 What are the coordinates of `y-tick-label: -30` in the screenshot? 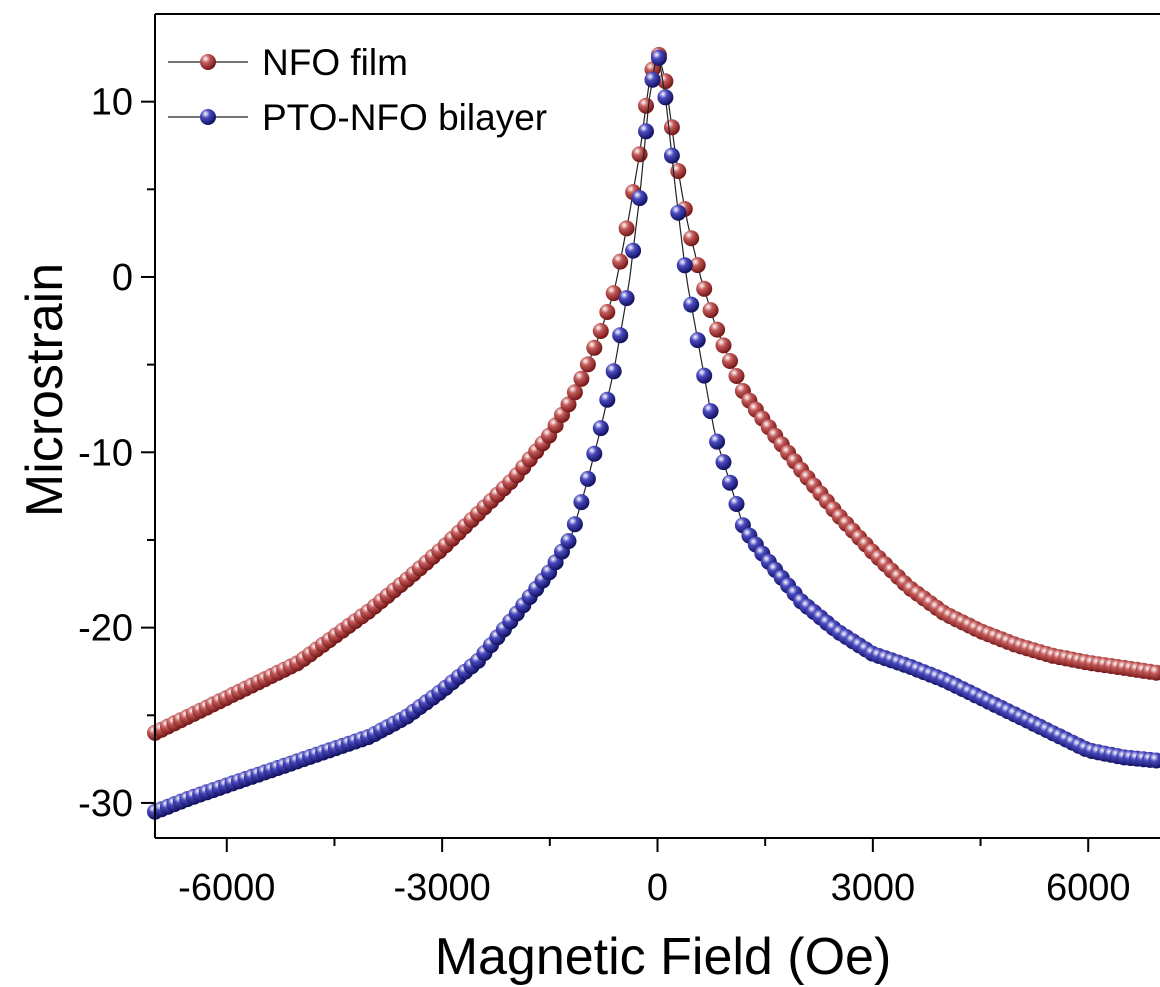 It's located at (105, 804).